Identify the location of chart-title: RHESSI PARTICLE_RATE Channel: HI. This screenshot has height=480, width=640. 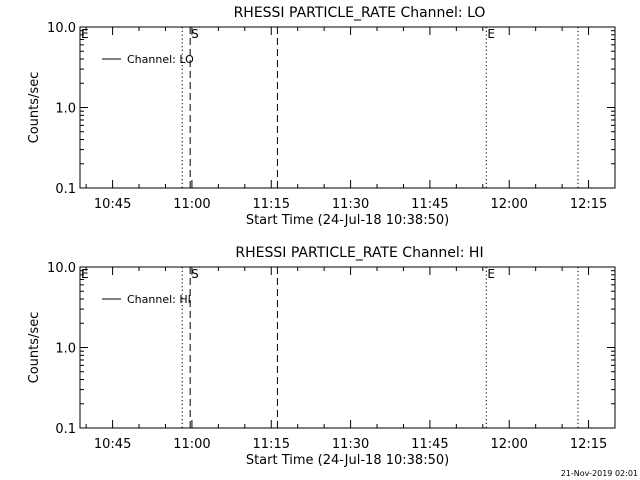
(359, 253).